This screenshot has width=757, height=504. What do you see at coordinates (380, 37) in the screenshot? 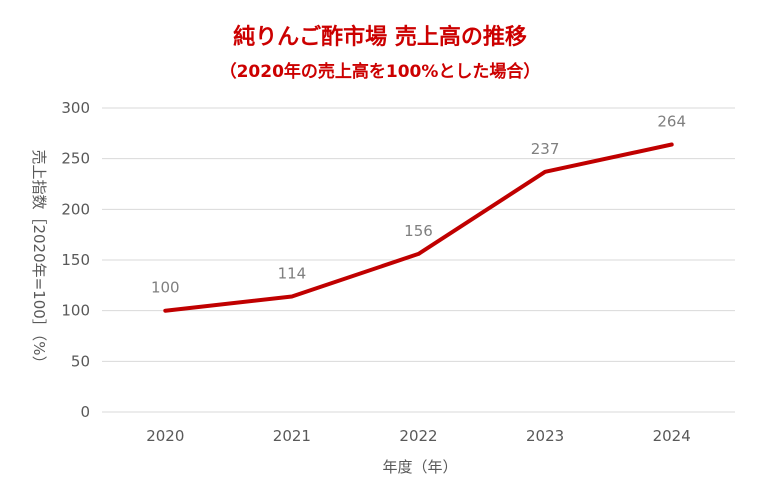
I see `chart-title: 純りんご酢市場 売上高の推移` at bounding box center [380, 37].